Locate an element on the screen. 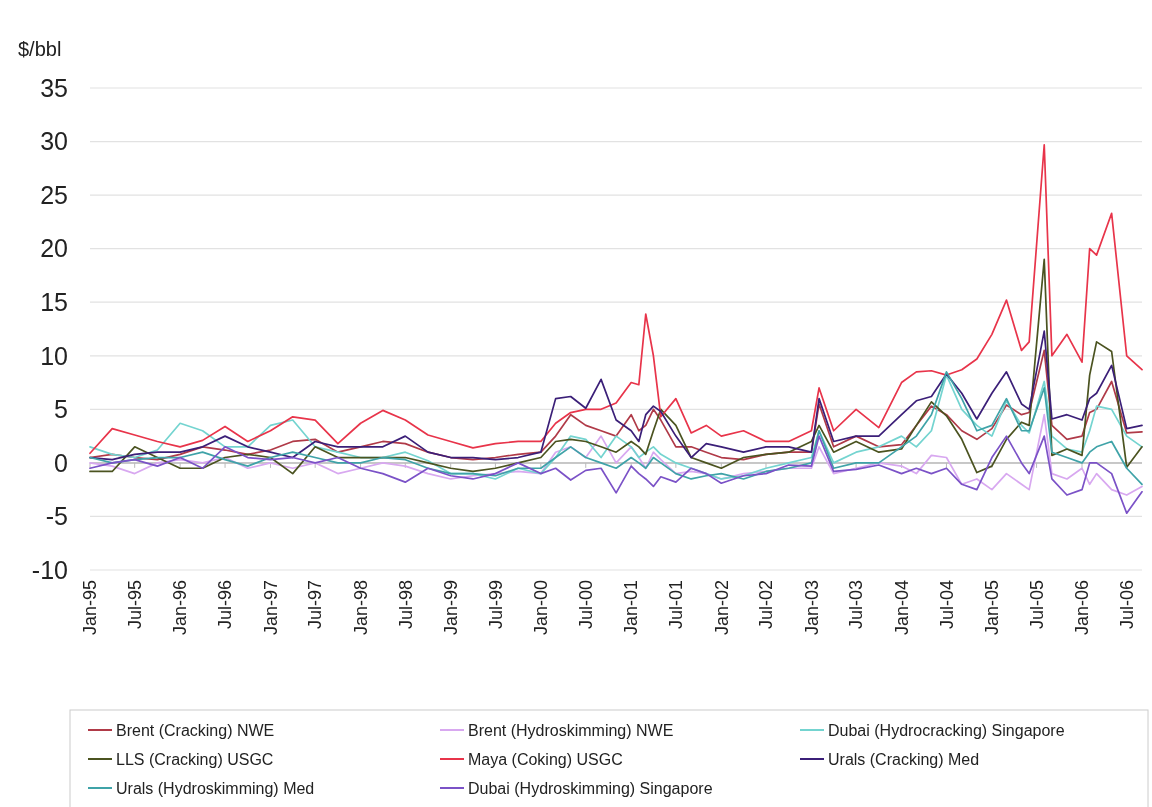  legend-label: Brent (Hydroskimming) NWE is located at coordinates (571, 730).